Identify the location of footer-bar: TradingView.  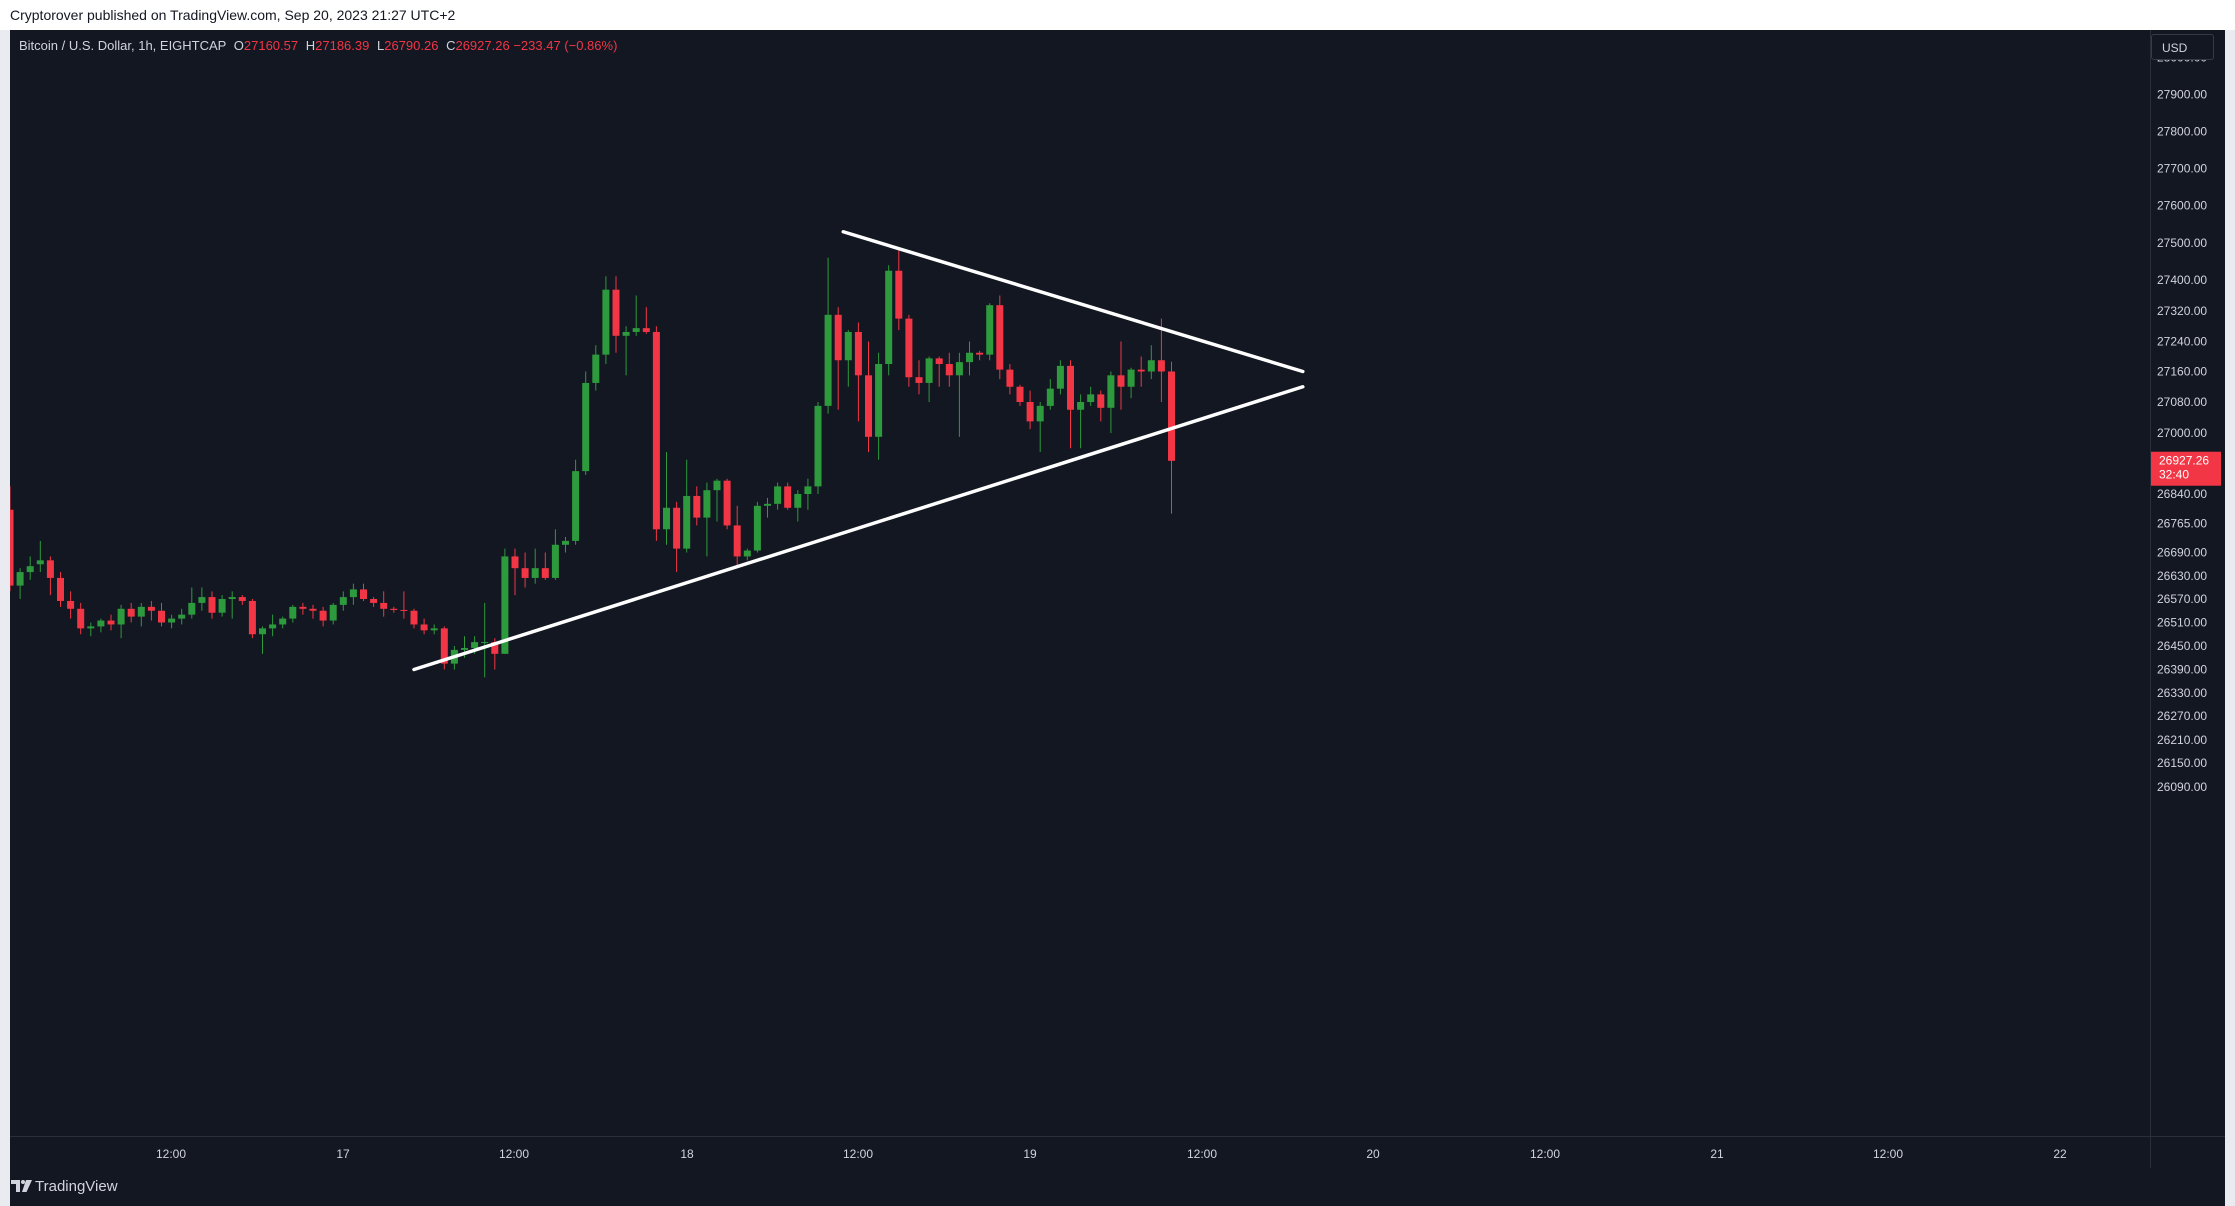
(1117, 1187).